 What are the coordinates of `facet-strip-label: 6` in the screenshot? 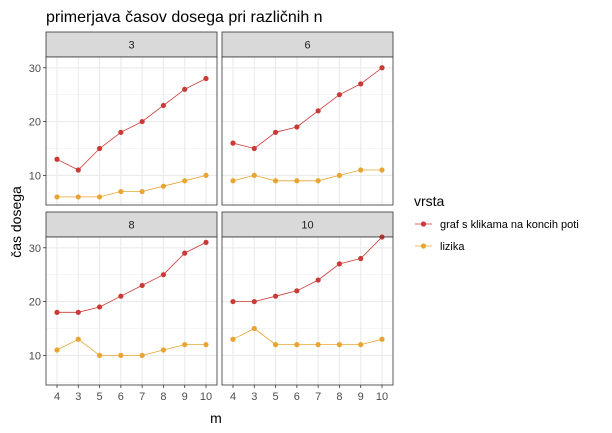 It's located at (307, 46).